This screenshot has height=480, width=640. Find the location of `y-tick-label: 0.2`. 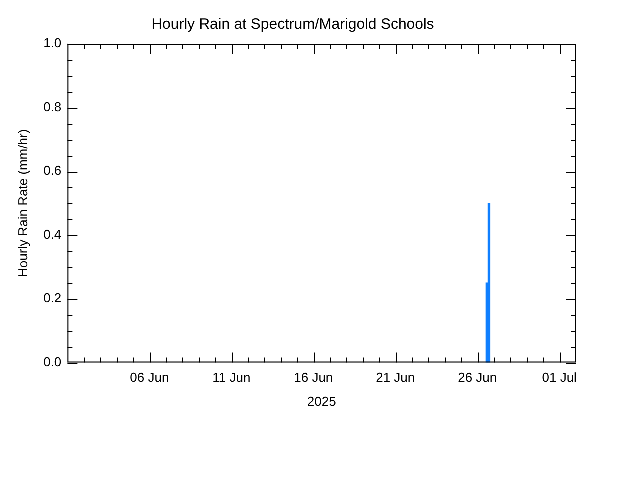

y-tick-label: 0.2 is located at coordinates (53, 298).